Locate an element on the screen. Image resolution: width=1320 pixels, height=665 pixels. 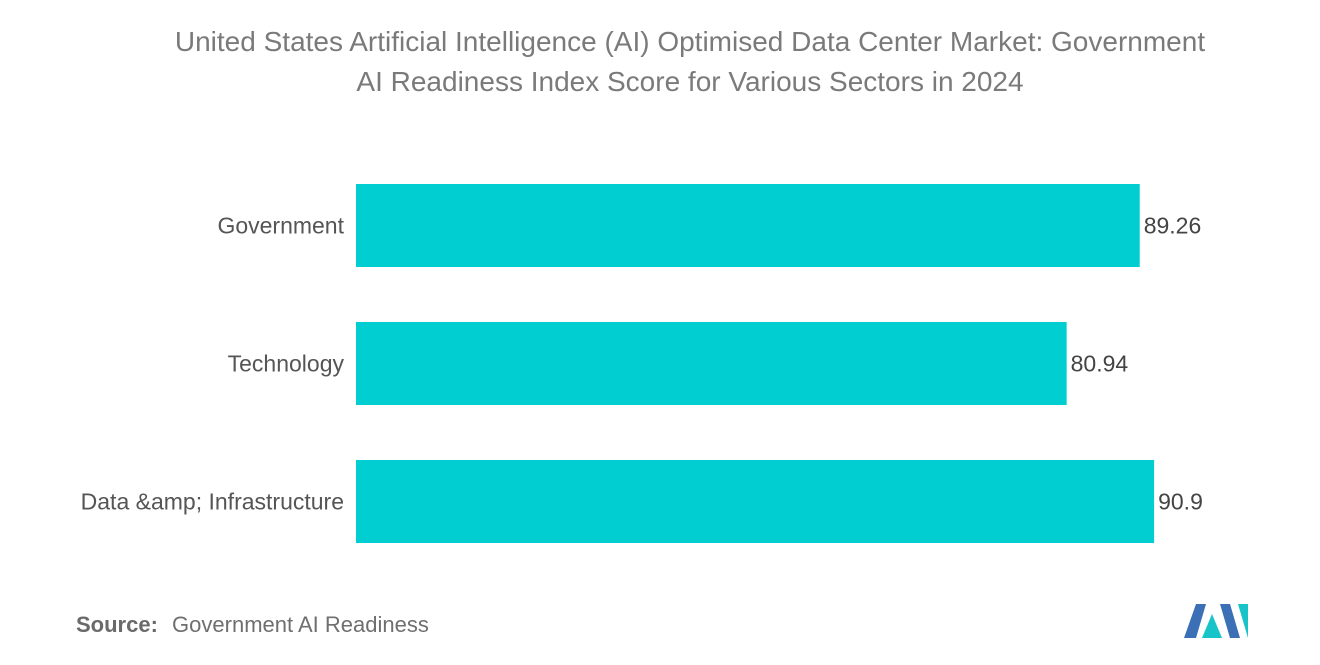
value-label-2: 90.9 is located at coordinates (1180, 502).